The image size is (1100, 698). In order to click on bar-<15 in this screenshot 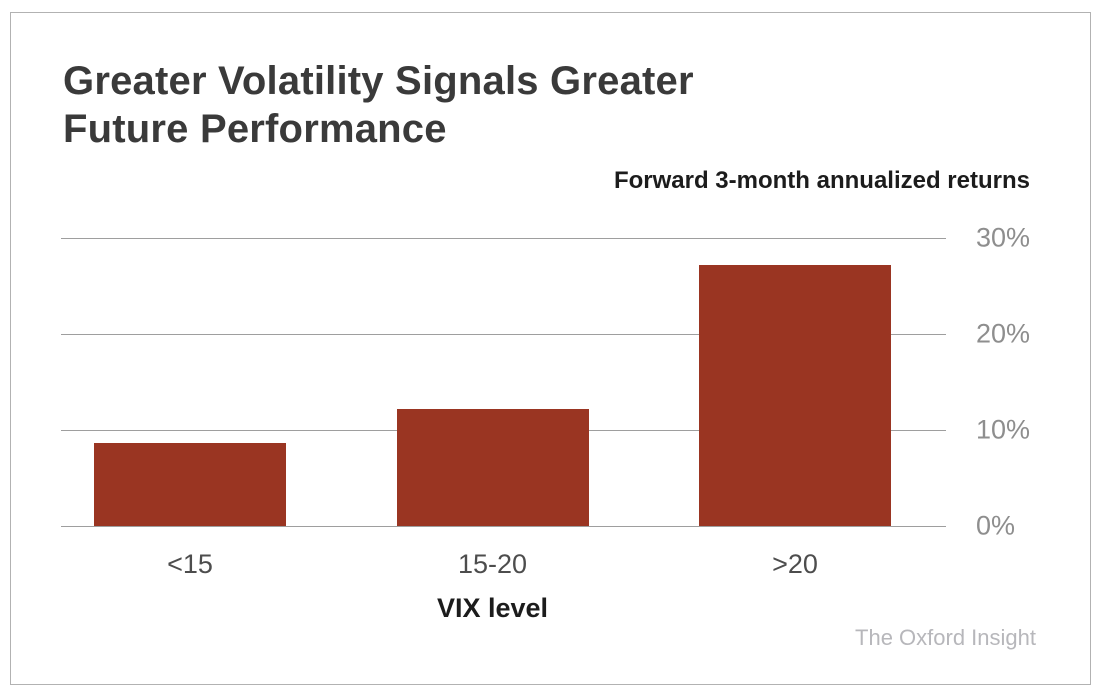, I will do `click(190, 484)`.